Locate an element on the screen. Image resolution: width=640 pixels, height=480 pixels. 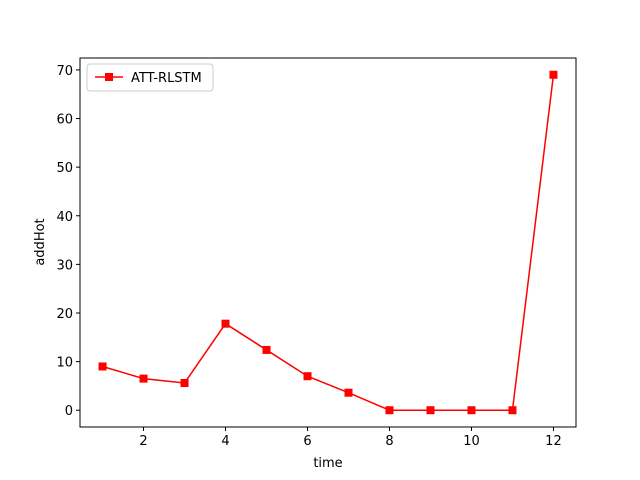
x-tick-label: 8 is located at coordinates (389, 441).